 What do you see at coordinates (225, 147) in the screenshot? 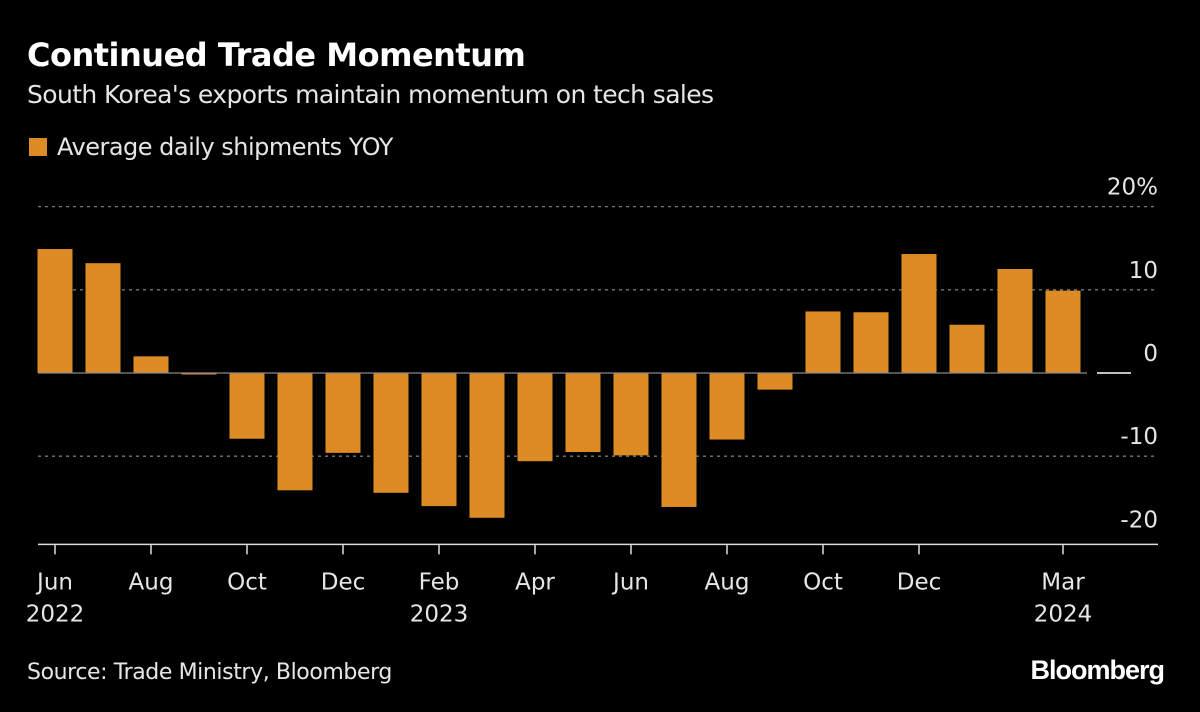
I see `legend-label: Average daily shipments YOY` at bounding box center [225, 147].